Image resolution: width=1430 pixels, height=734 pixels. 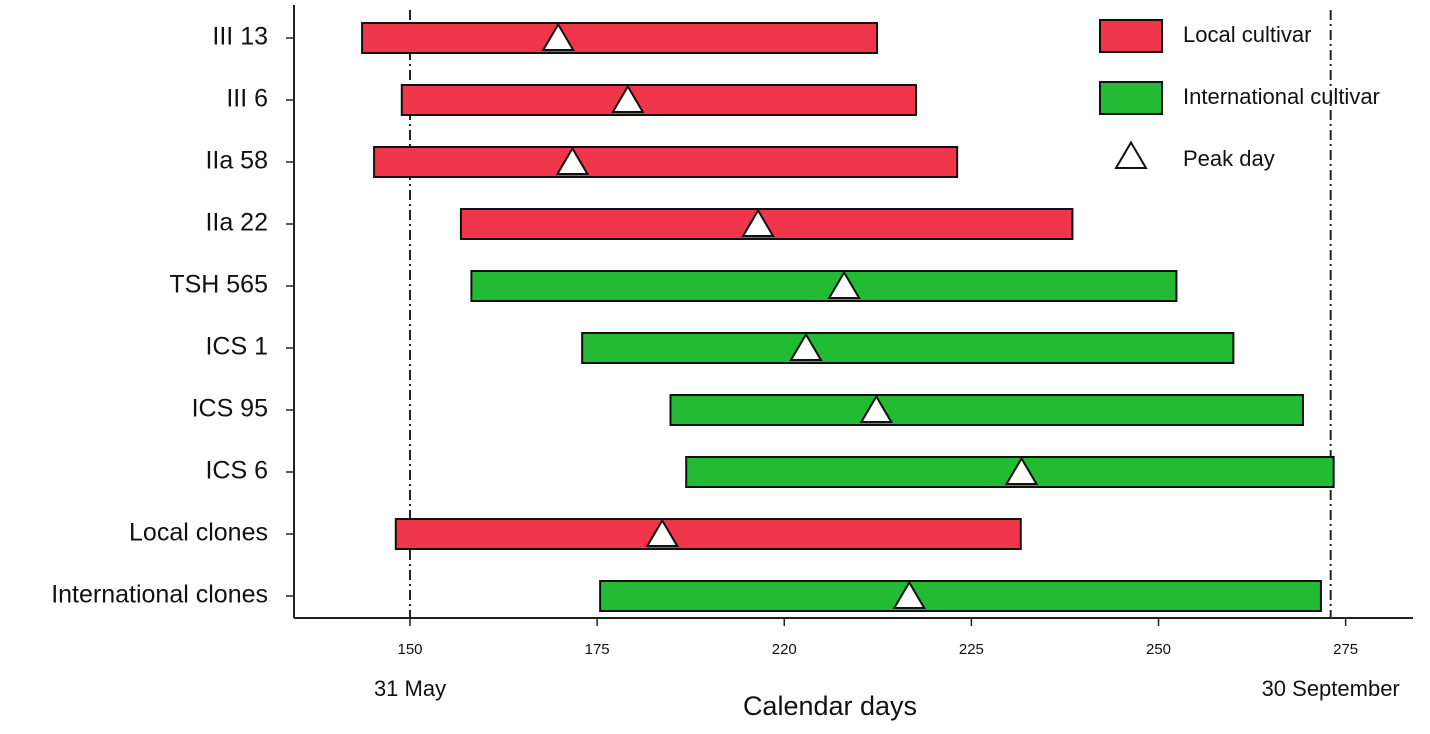 I want to click on x-tick-label: 220, so click(x=784, y=649).